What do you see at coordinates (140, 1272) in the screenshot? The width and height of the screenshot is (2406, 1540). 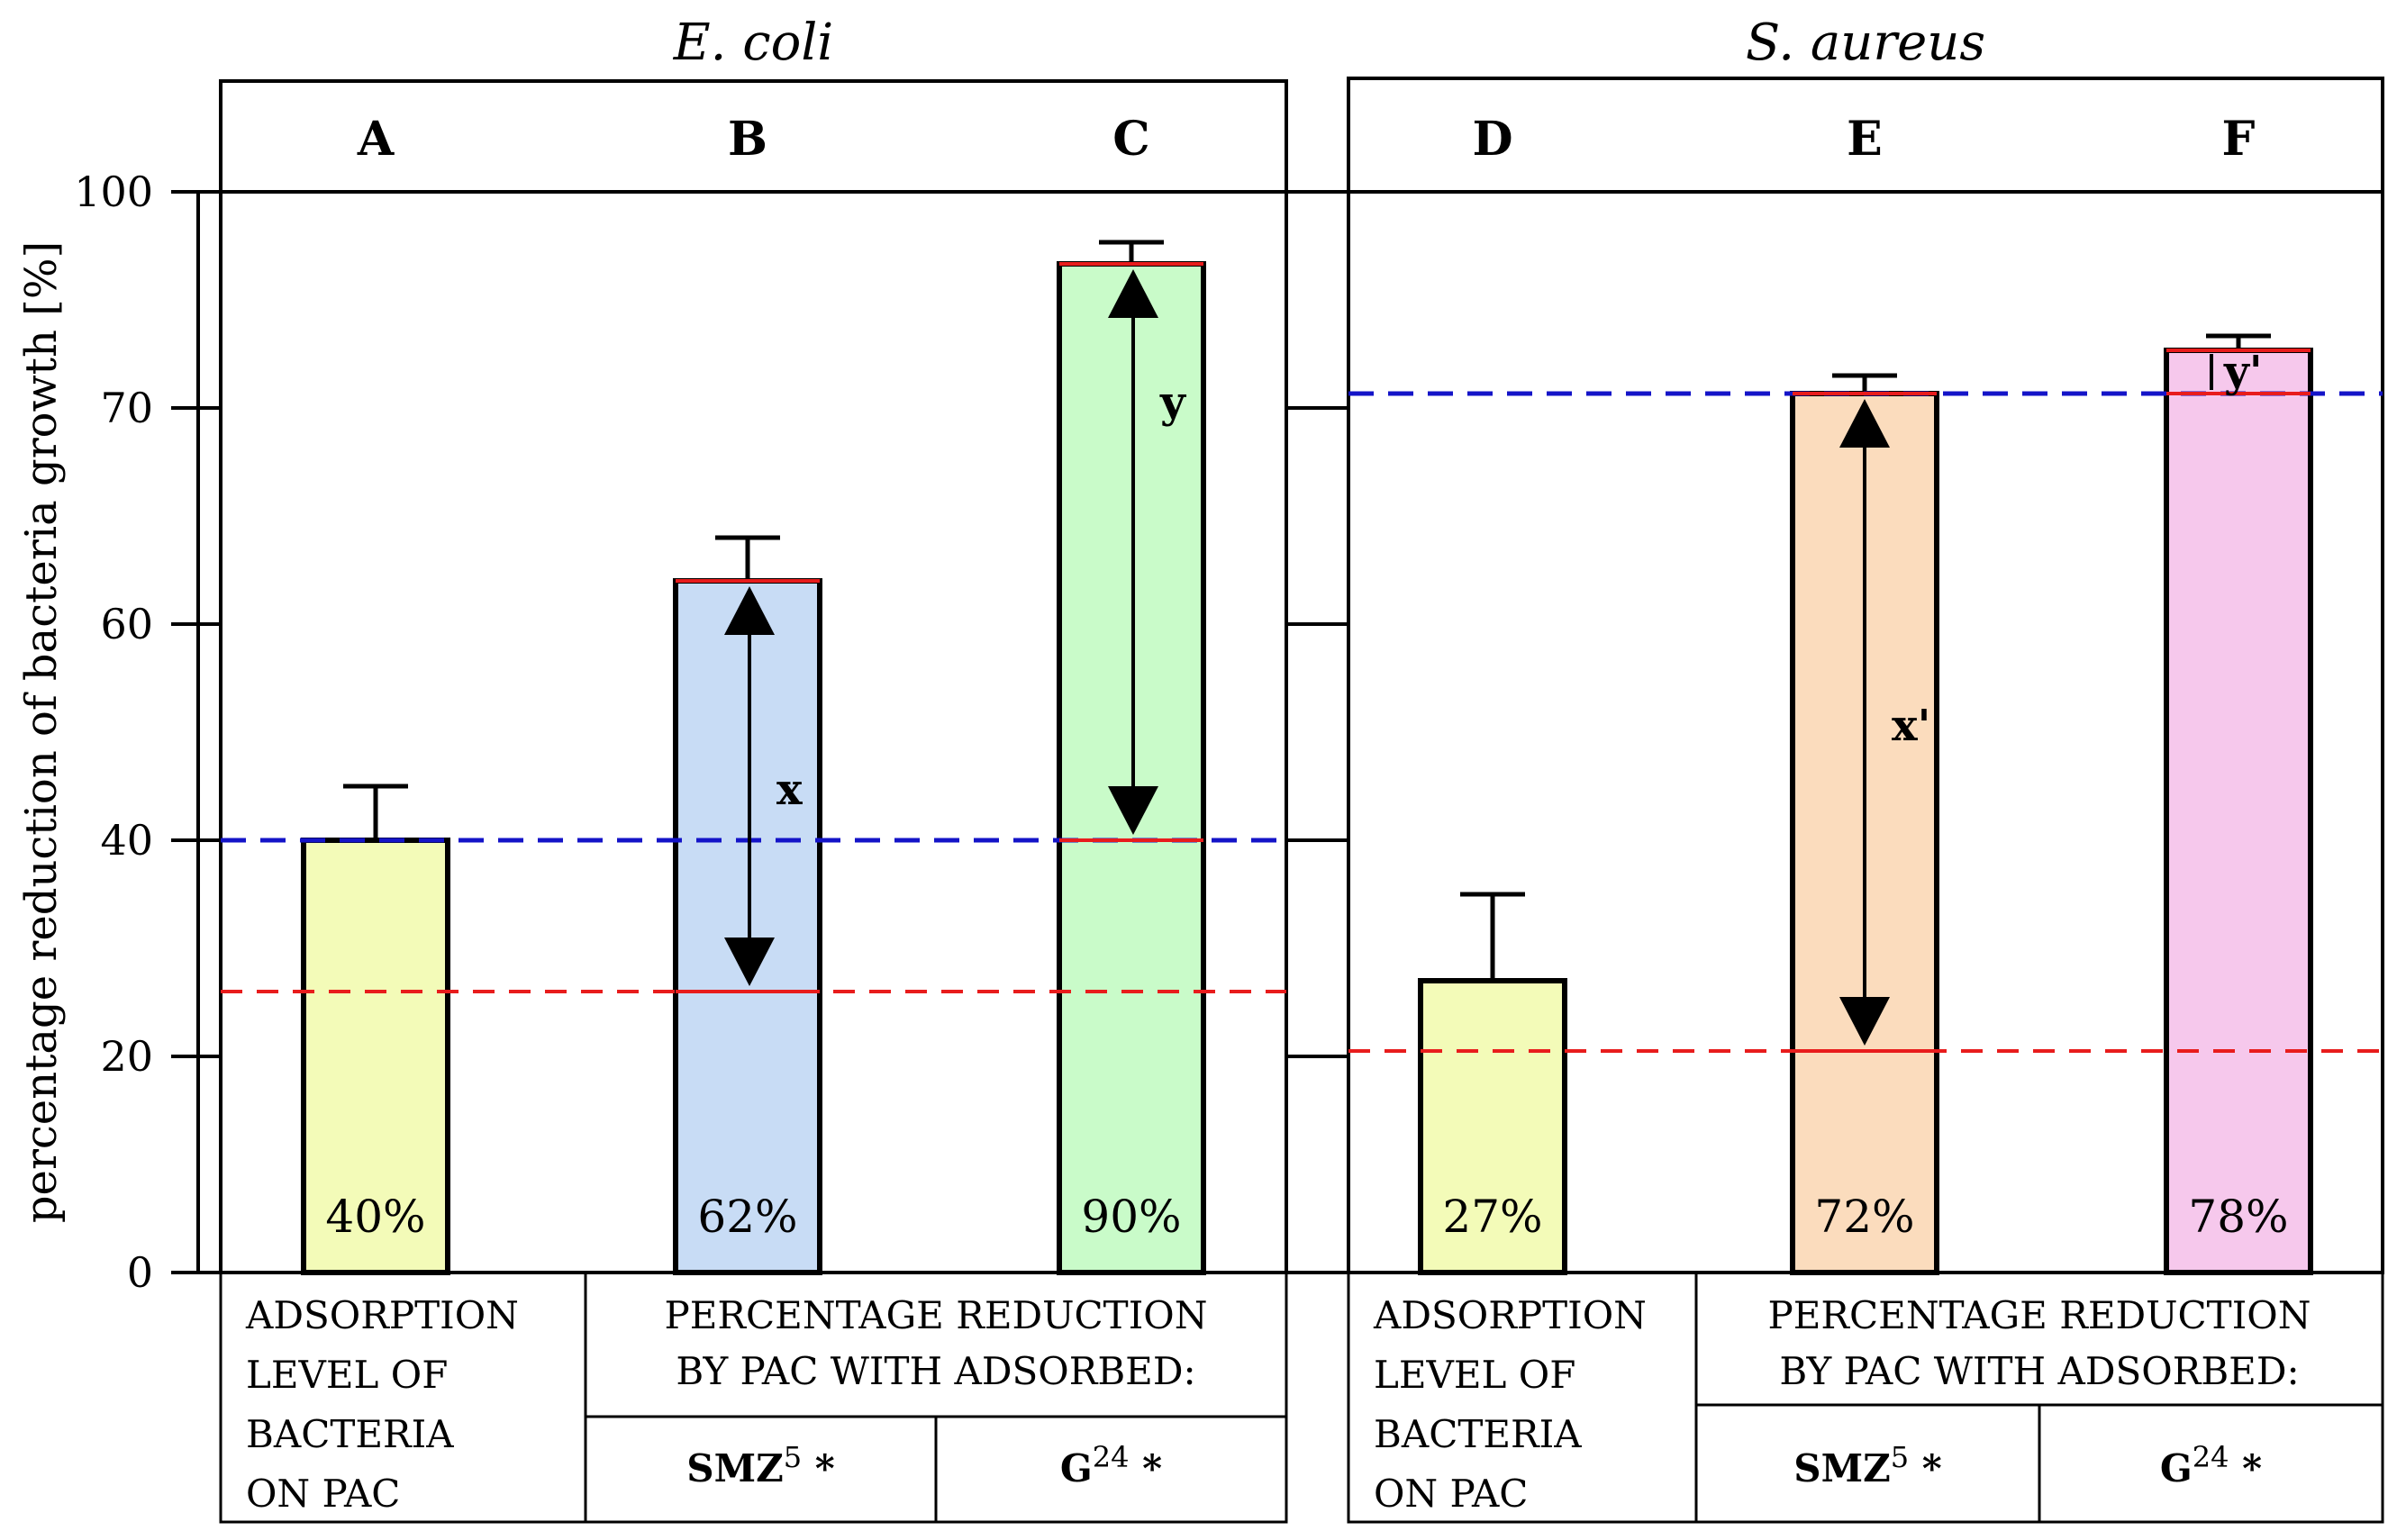 I see `y-tick-label: 0` at bounding box center [140, 1272].